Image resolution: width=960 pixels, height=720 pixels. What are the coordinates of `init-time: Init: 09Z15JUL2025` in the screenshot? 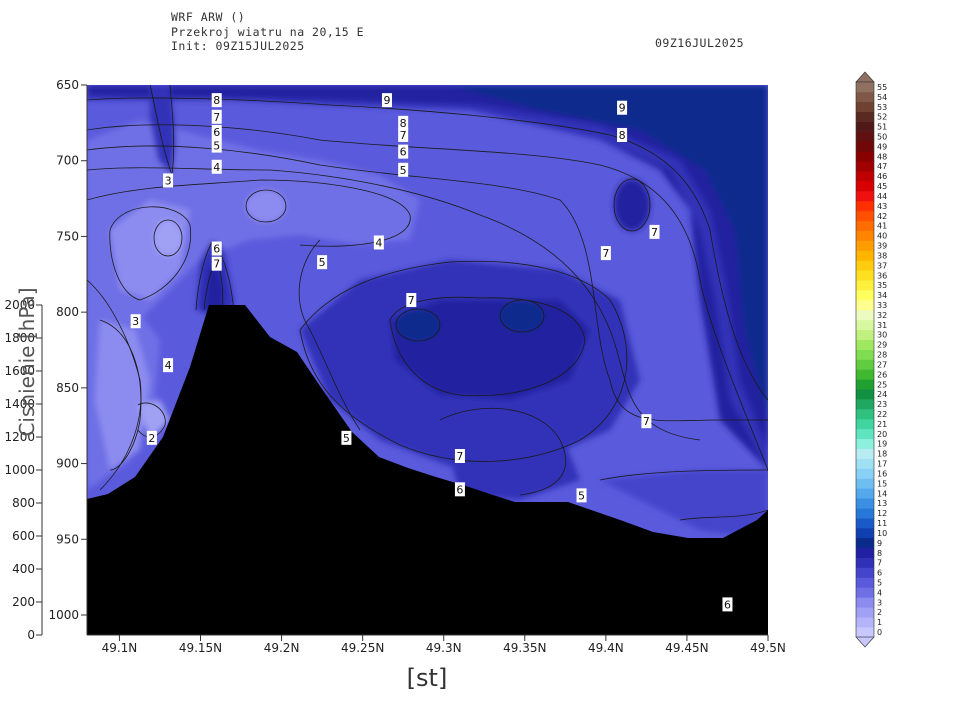 It's located at (238, 46).